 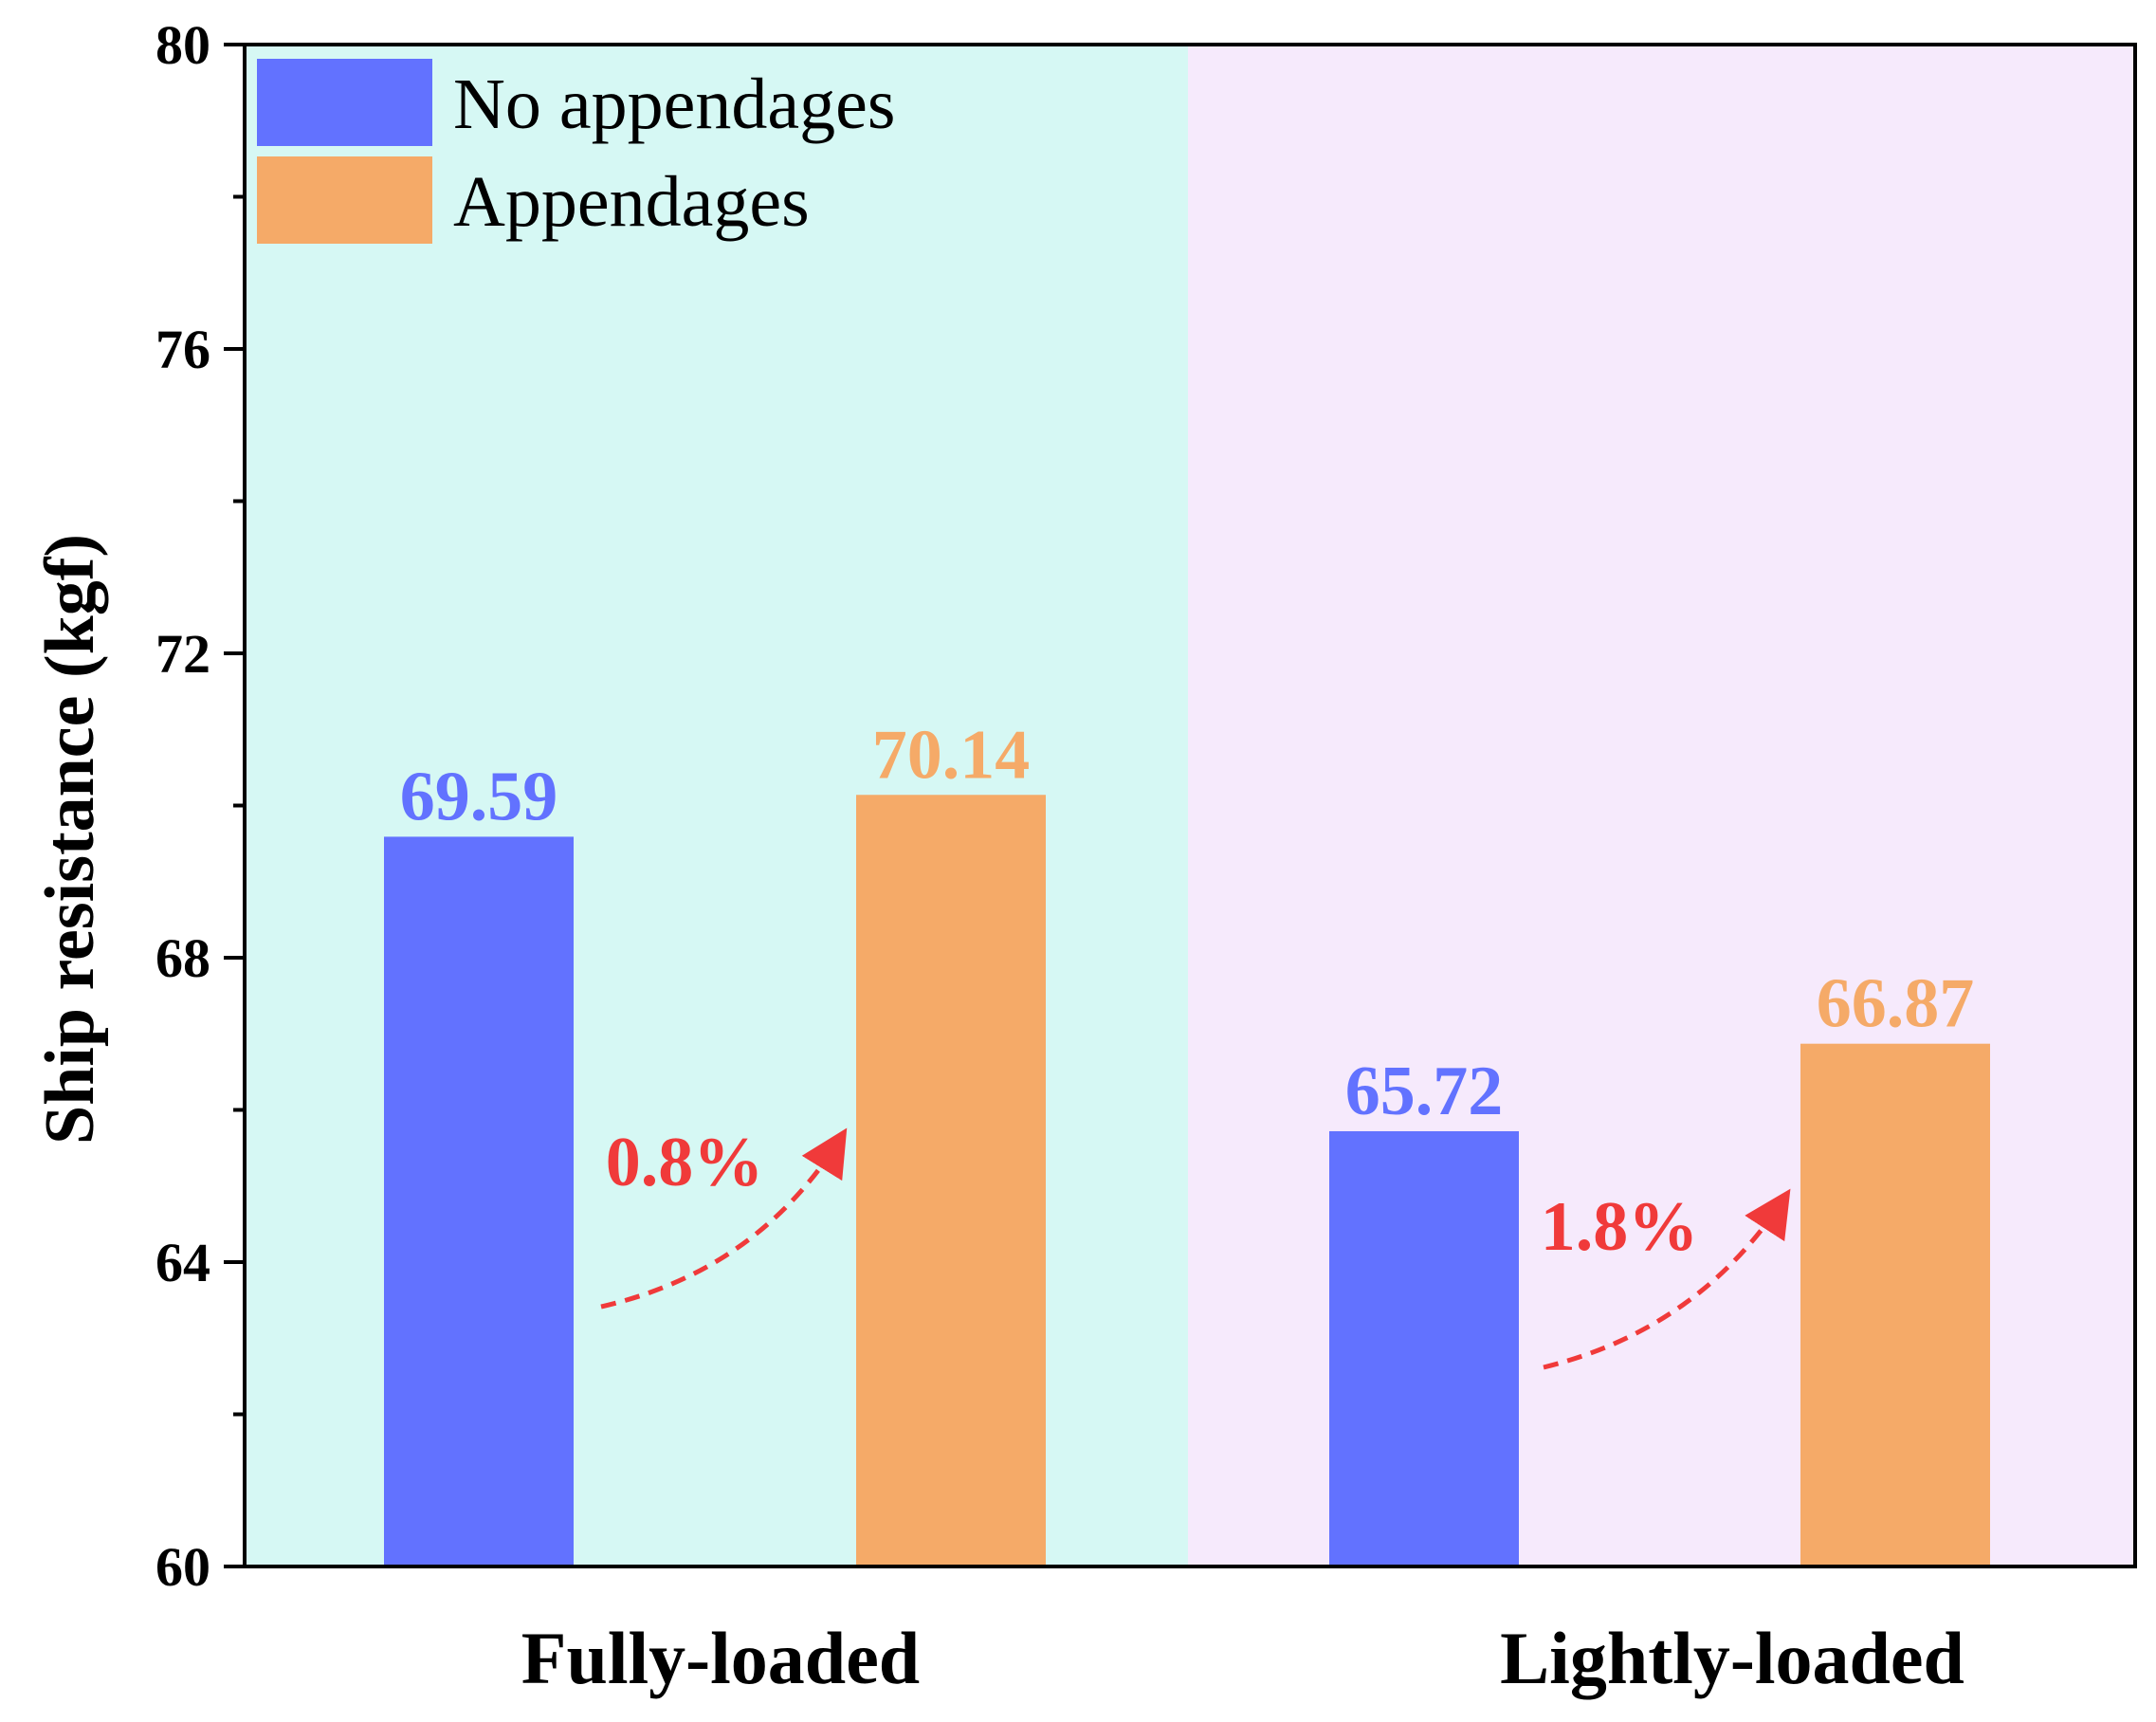 I want to click on legend-swatch-appendages, so click(x=344, y=200).